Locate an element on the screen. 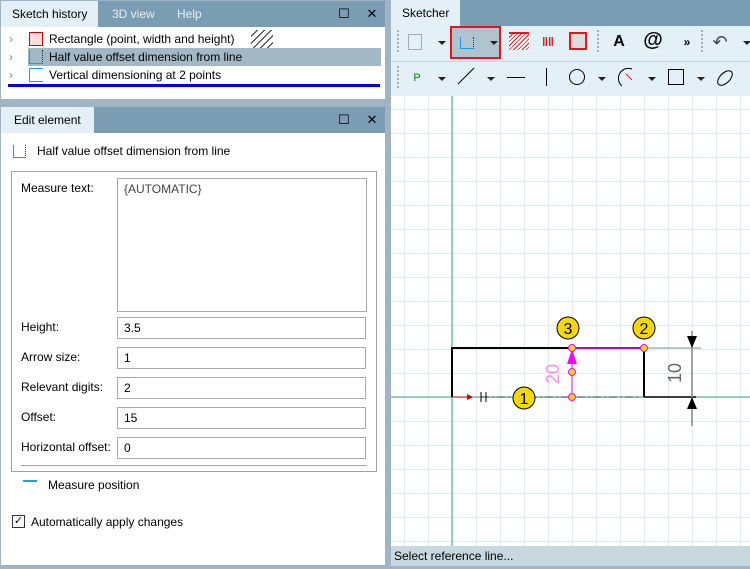 Image resolution: width=750 pixels, height=569 pixels. ellipse-tool-button is located at coordinates (725, 78).